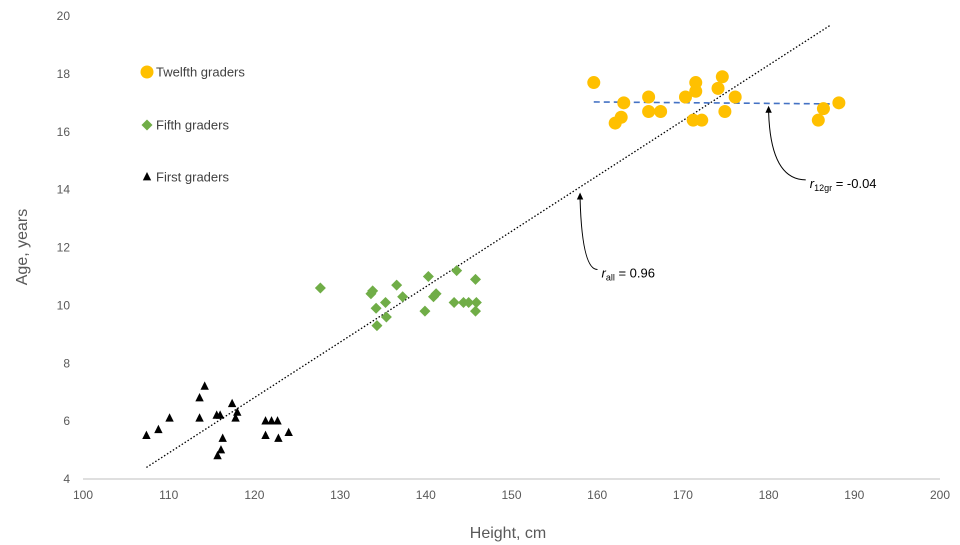 This screenshot has height=545, width=960. I want to click on trendline-twelfth, so click(716, 103).